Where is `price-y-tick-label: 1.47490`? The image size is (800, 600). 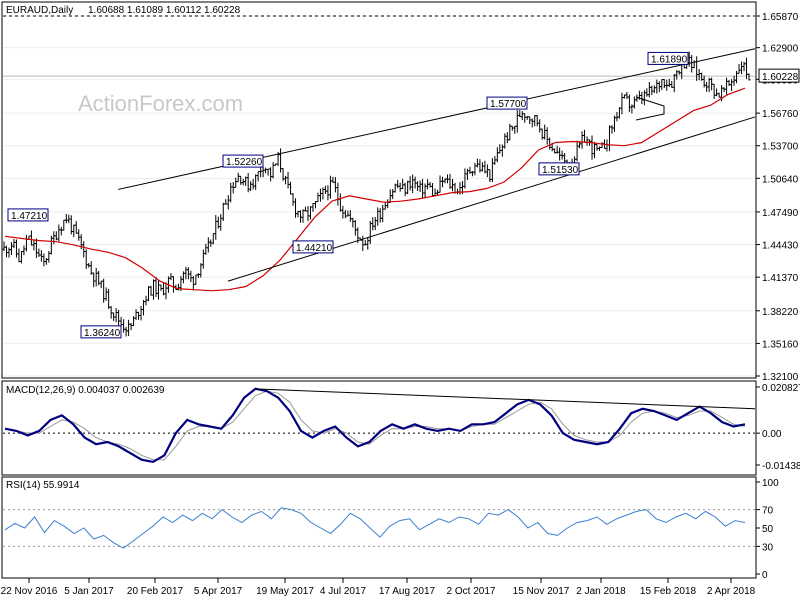 price-y-tick-label: 1.47490 is located at coordinates (780, 213).